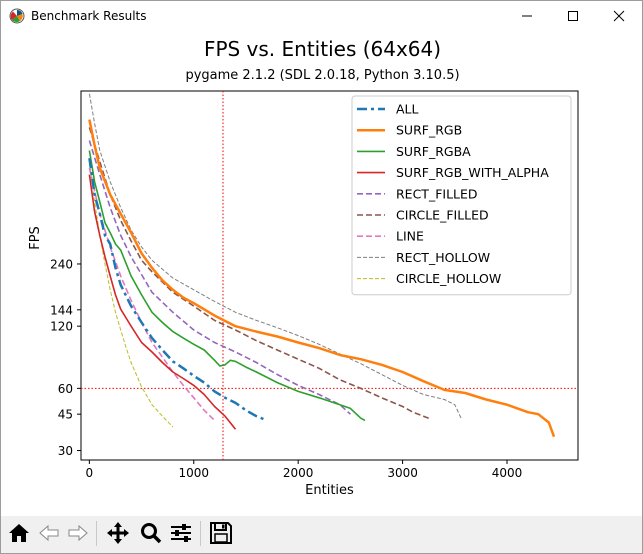 The image size is (643, 554). I want to click on chart-subtitle: pygame 2.1.2 (SDL 2.0.18, Python 3.10.5), so click(322, 75).